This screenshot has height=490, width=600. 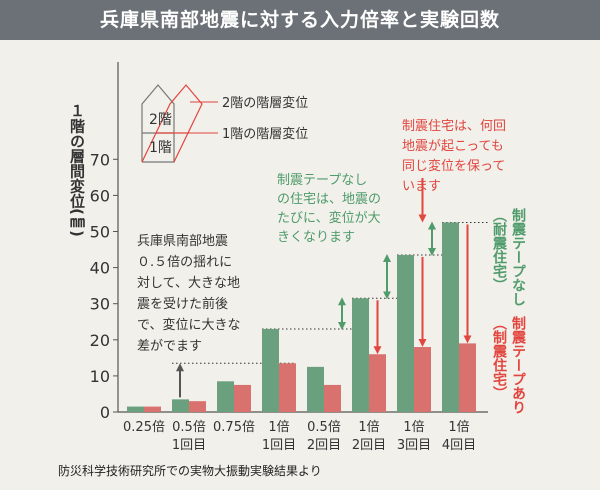 I want to click on floor2-label: 2階, so click(x=160, y=120).